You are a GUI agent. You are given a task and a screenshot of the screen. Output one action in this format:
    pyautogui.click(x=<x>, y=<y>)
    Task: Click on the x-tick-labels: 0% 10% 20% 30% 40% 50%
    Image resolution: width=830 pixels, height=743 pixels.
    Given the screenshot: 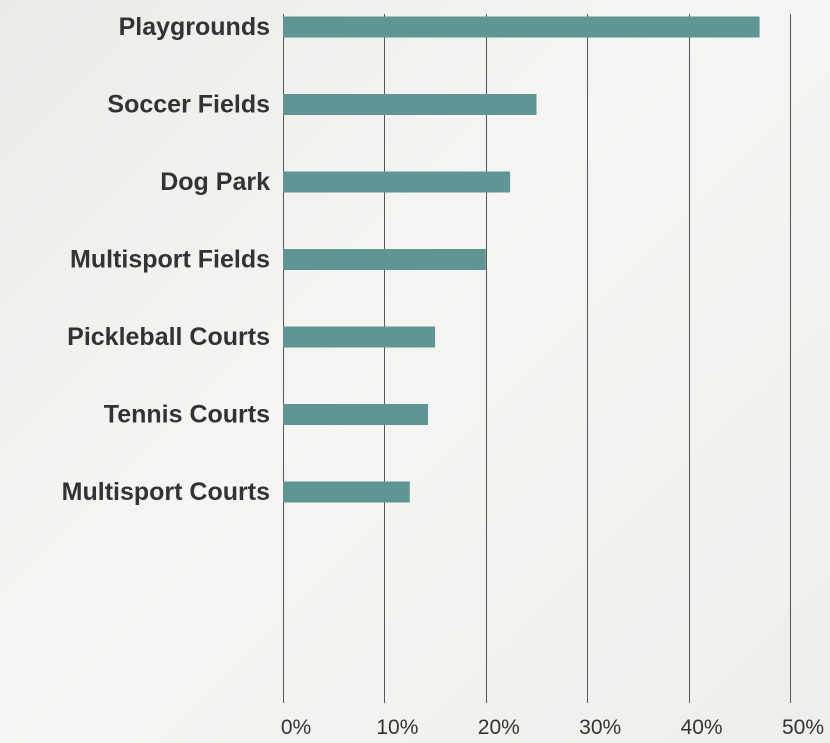 What is the action you would take?
    pyautogui.click(x=552, y=727)
    